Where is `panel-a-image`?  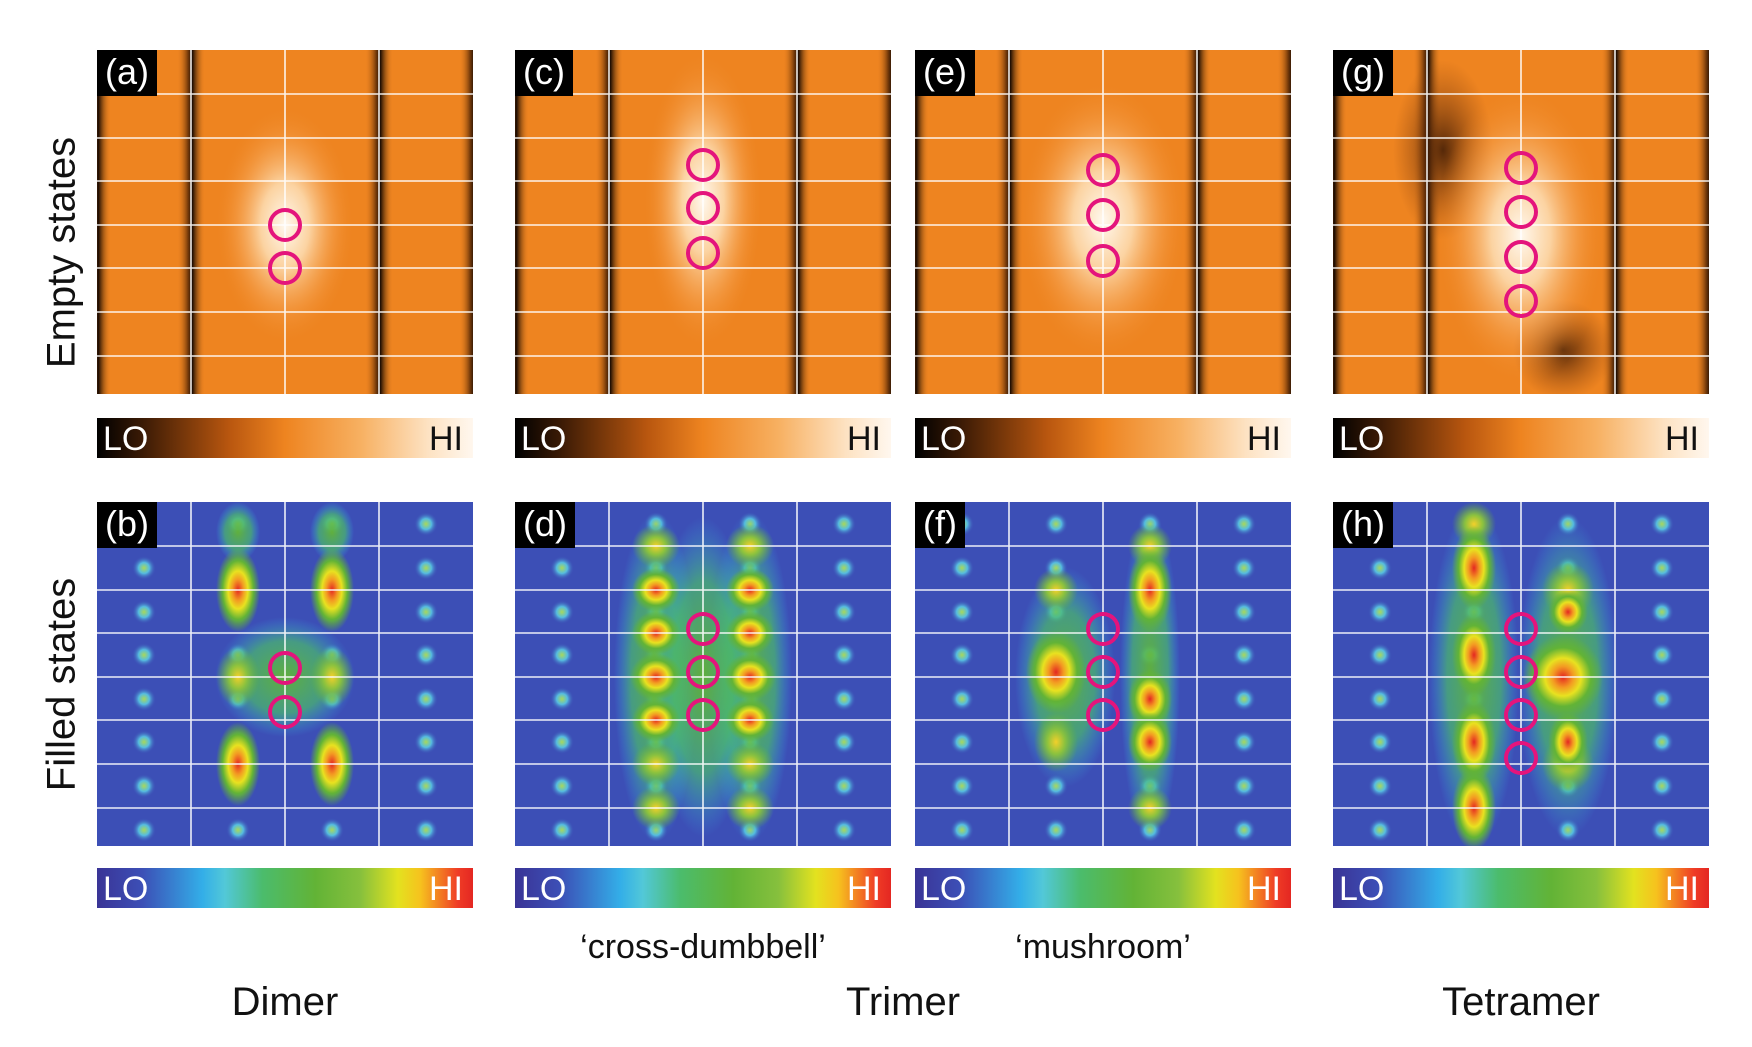 panel-a-image is located at coordinates (285, 222).